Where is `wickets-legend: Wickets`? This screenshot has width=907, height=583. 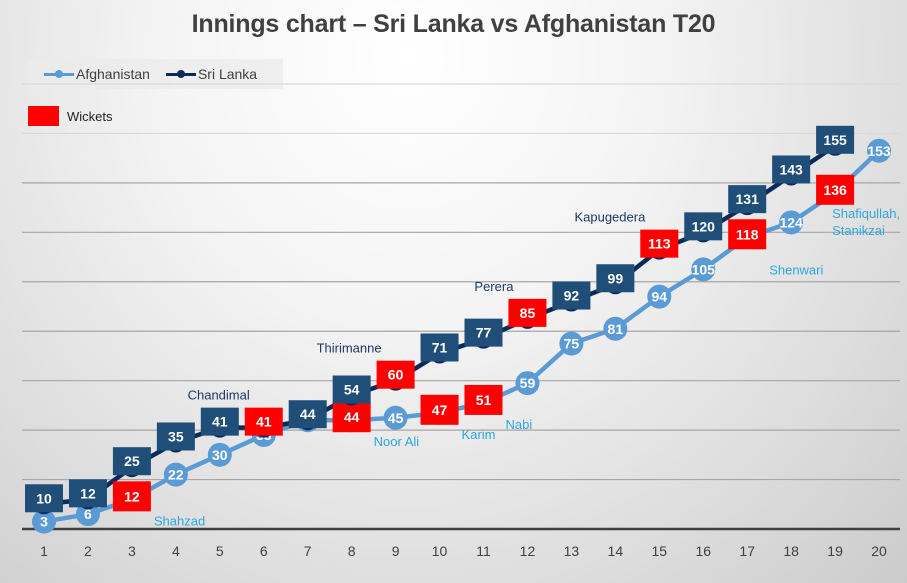
wickets-legend: Wickets is located at coordinates (70, 116).